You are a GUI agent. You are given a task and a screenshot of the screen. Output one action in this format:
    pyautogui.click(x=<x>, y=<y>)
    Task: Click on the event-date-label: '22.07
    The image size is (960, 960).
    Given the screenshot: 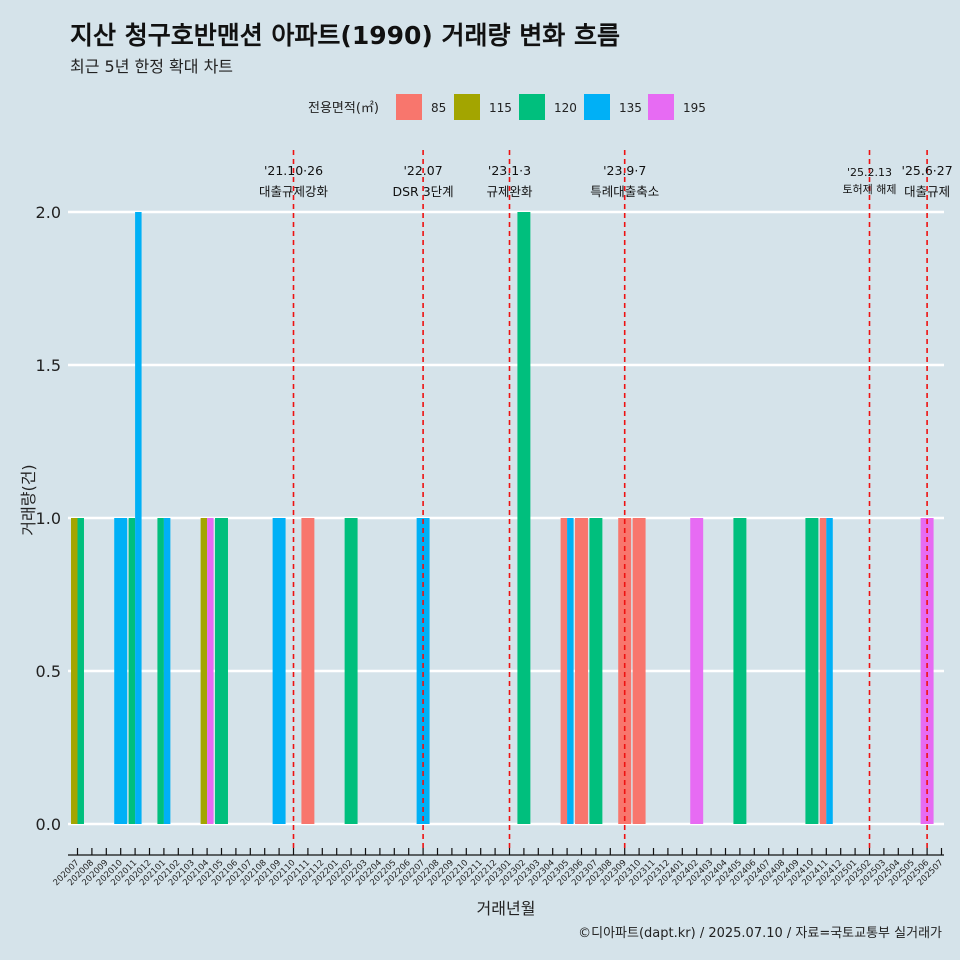 What is the action you would take?
    pyautogui.click(x=422, y=170)
    